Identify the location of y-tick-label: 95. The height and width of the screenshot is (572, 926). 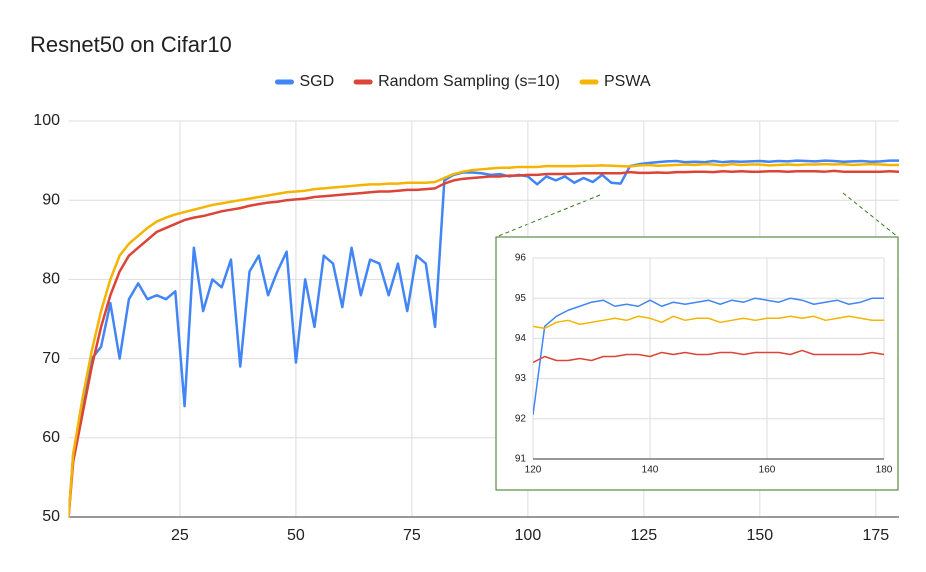
(521, 298).